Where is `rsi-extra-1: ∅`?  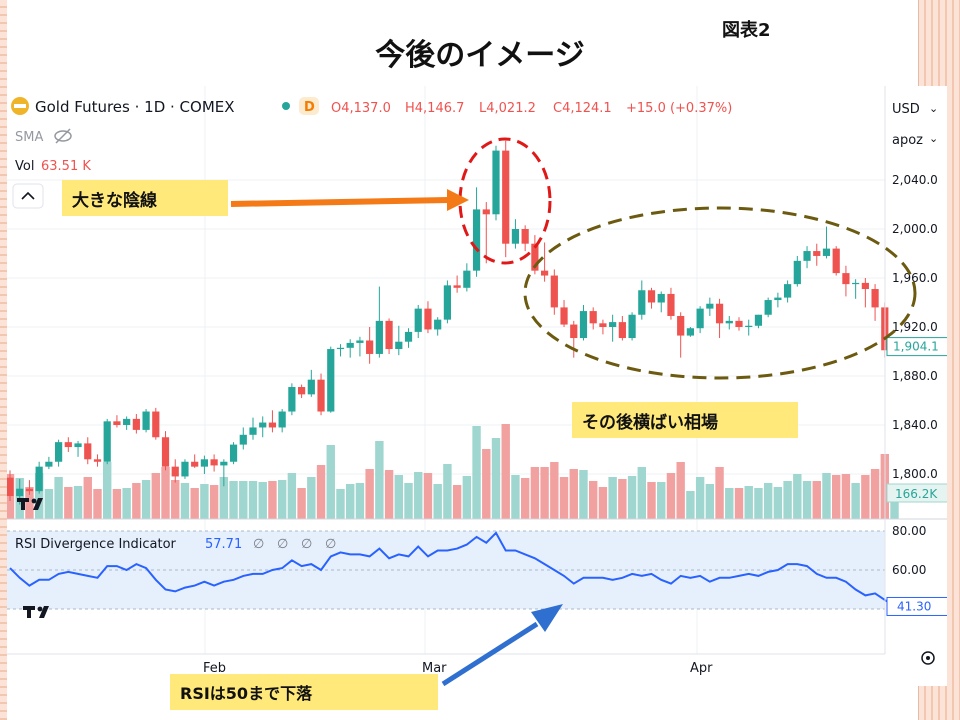 rsi-extra-1: ∅ is located at coordinates (258, 544).